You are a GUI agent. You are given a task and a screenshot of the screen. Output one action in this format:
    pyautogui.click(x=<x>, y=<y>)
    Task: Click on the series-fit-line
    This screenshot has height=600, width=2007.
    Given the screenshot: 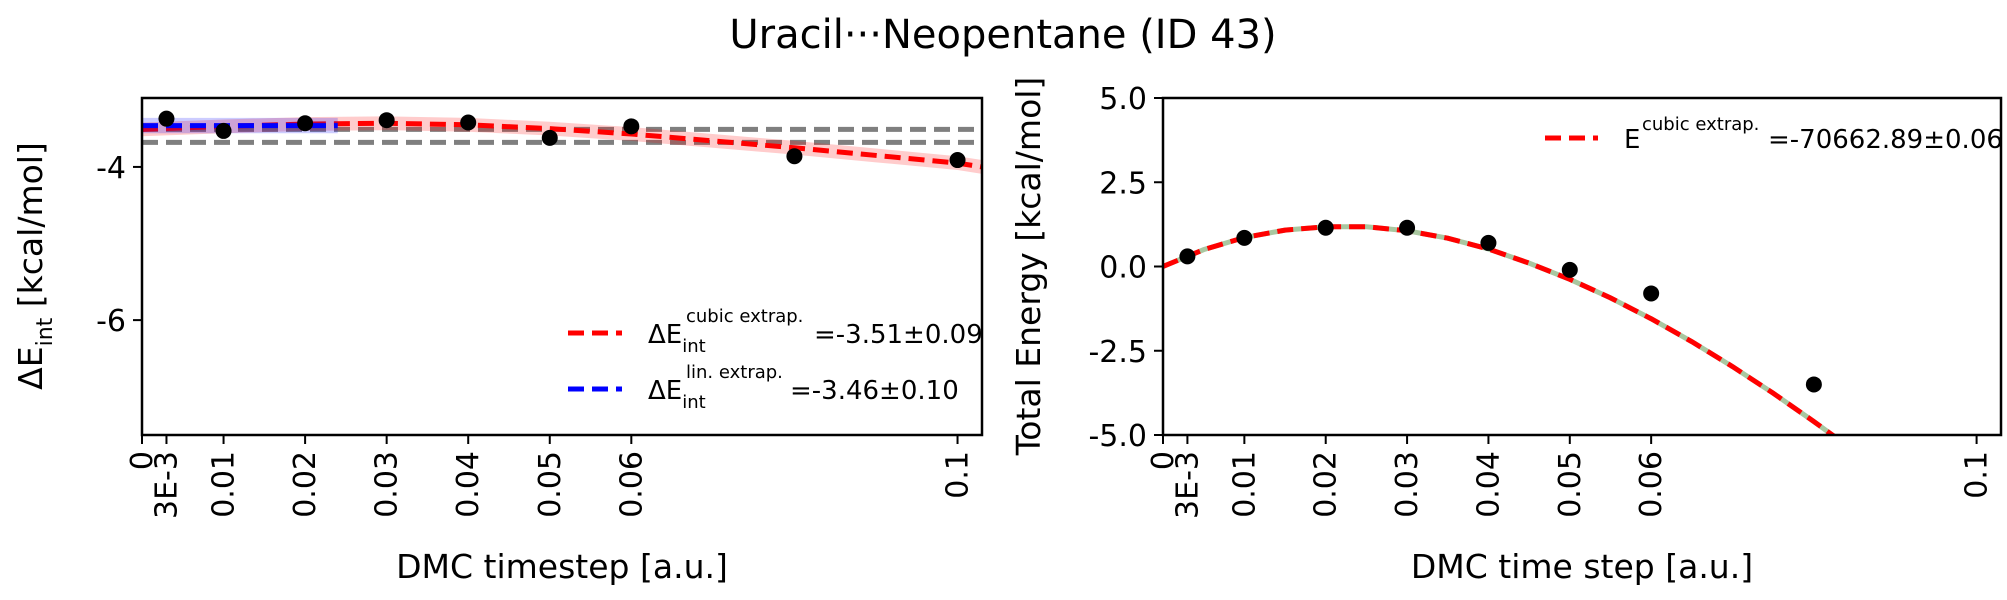 What is the action you would take?
    pyautogui.click(x=1500, y=329)
    